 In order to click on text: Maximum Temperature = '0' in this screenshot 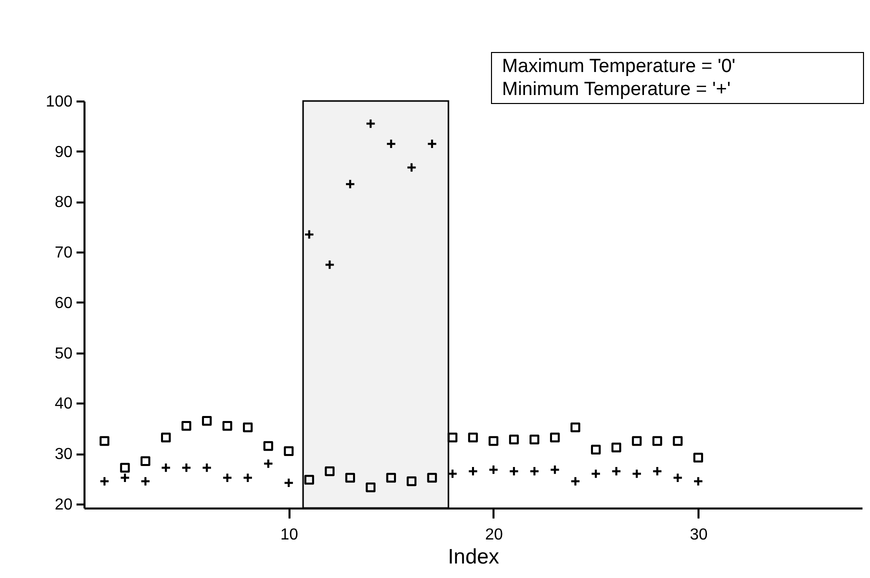, I will do `click(619, 66)`.